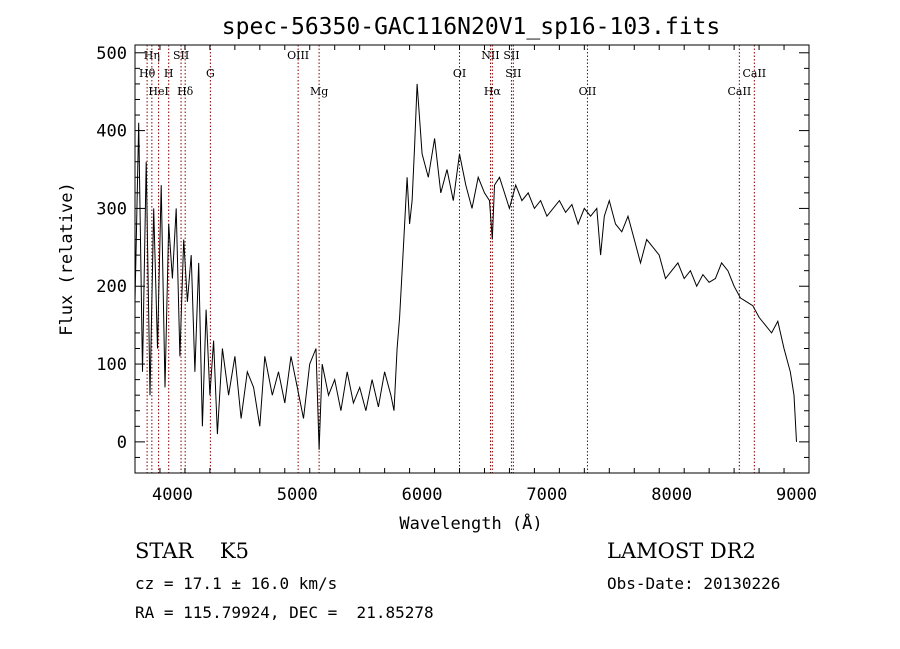 The image size is (900, 649). I want to click on classification-label: STAR K5, so click(192, 551).